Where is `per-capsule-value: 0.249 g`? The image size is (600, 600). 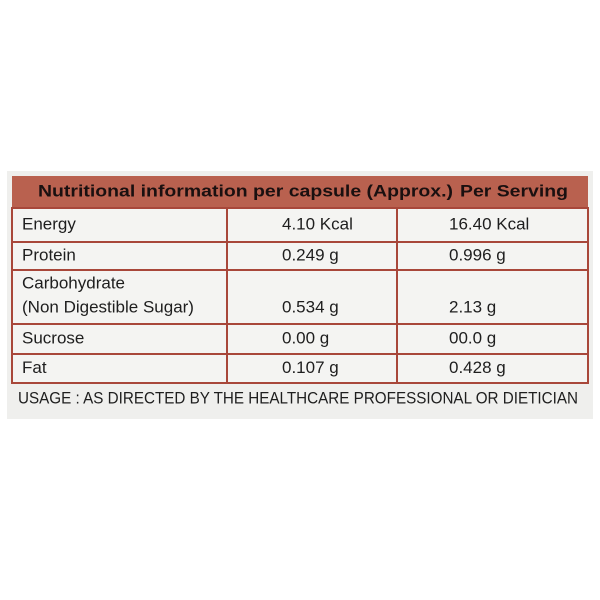 per-capsule-value: 0.249 g is located at coordinates (310, 254).